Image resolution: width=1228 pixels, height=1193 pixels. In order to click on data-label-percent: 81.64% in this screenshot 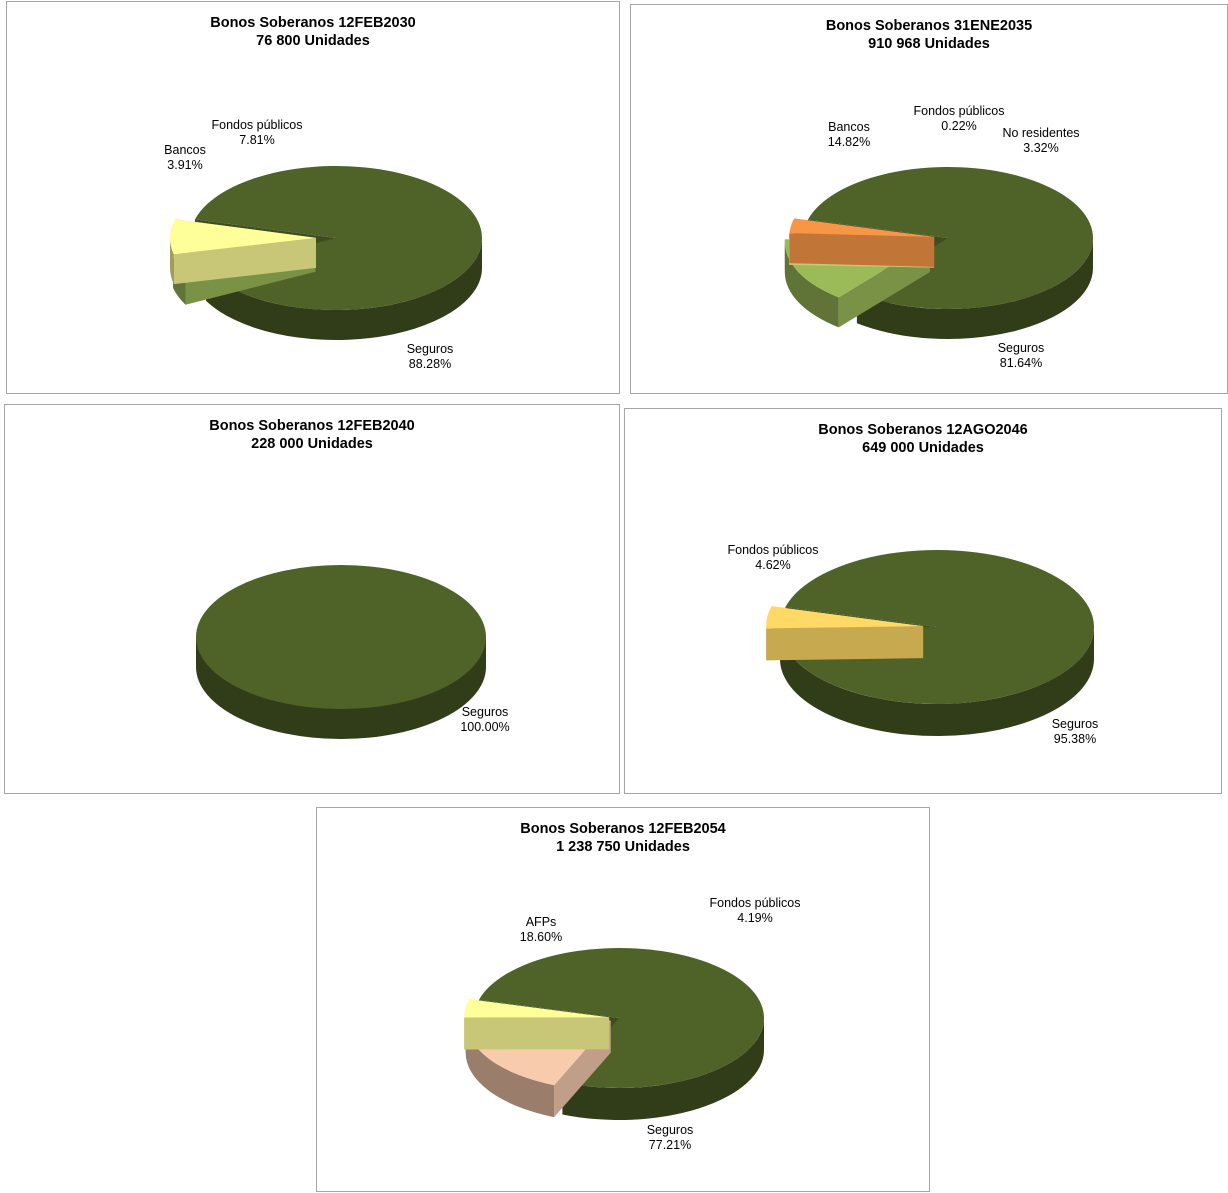, I will do `click(1021, 363)`.